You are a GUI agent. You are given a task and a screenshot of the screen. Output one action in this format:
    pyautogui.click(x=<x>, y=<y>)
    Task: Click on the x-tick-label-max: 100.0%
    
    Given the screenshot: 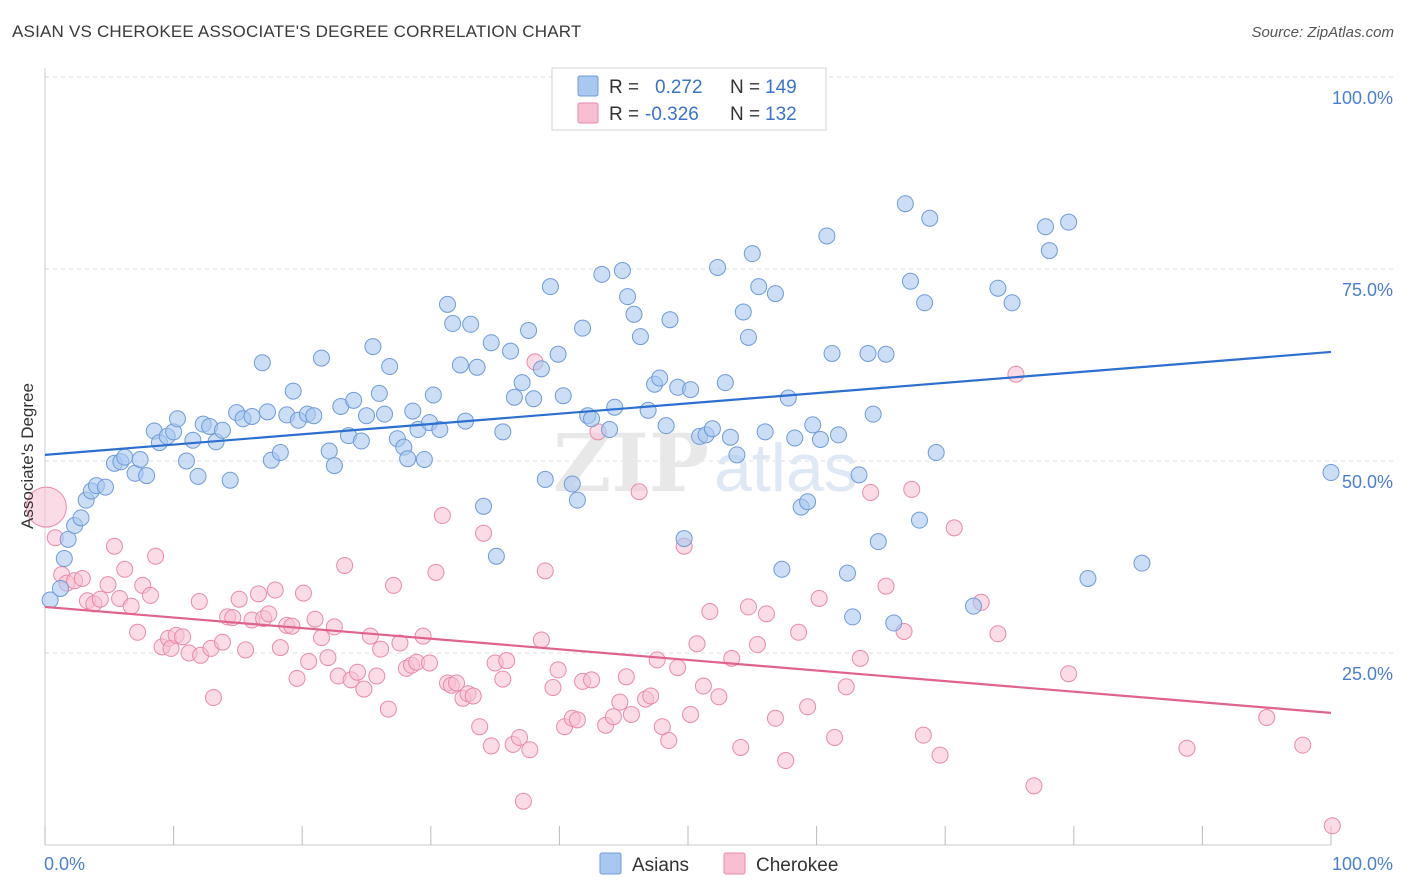 What is the action you would take?
    pyautogui.click(x=1362, y=864)
    